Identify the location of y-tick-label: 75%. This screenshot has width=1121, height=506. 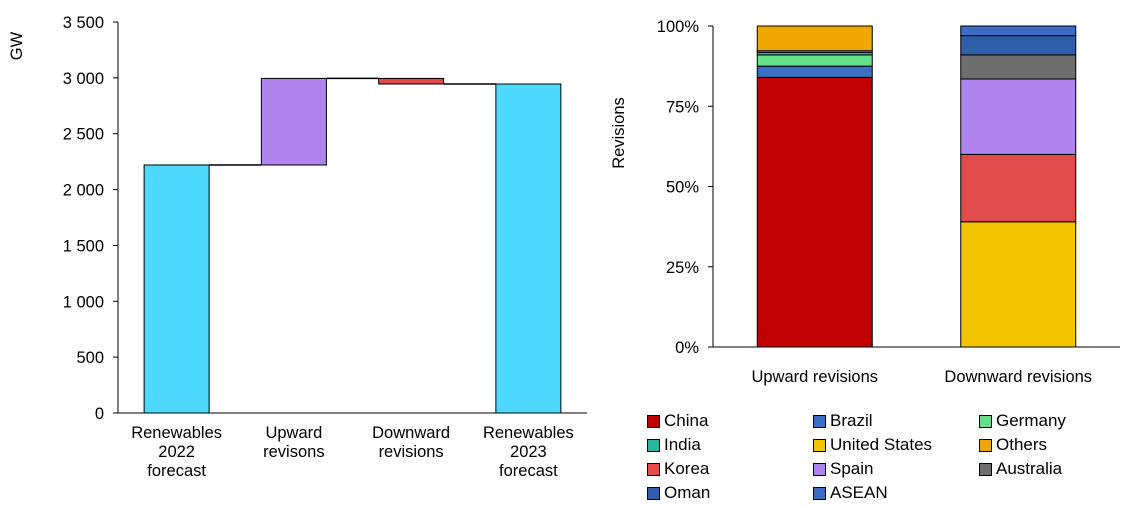
(682, 107).